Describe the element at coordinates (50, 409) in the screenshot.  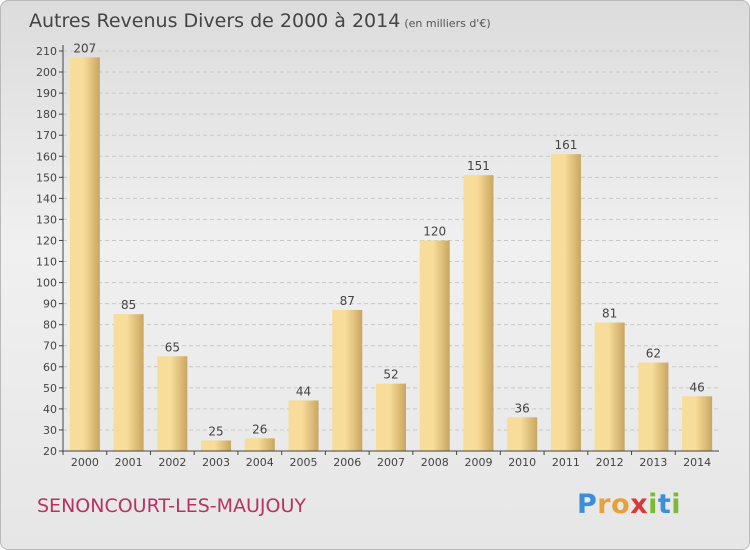
I see `y-tick-label: 40` at that location.